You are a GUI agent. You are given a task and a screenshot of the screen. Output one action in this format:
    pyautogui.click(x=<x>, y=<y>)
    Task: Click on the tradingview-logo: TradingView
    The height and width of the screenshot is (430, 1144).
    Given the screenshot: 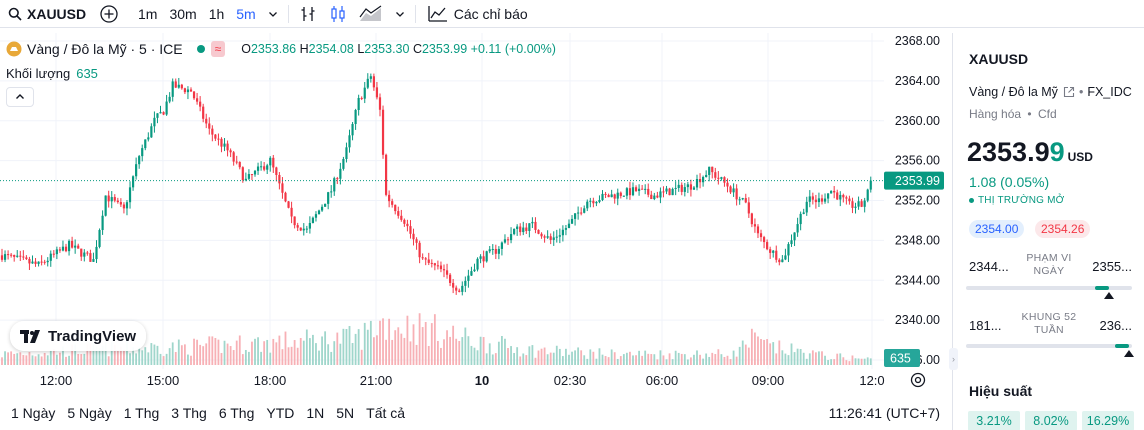 What is the action you would take?
    pyautogui.click(x=78, y=336)
    